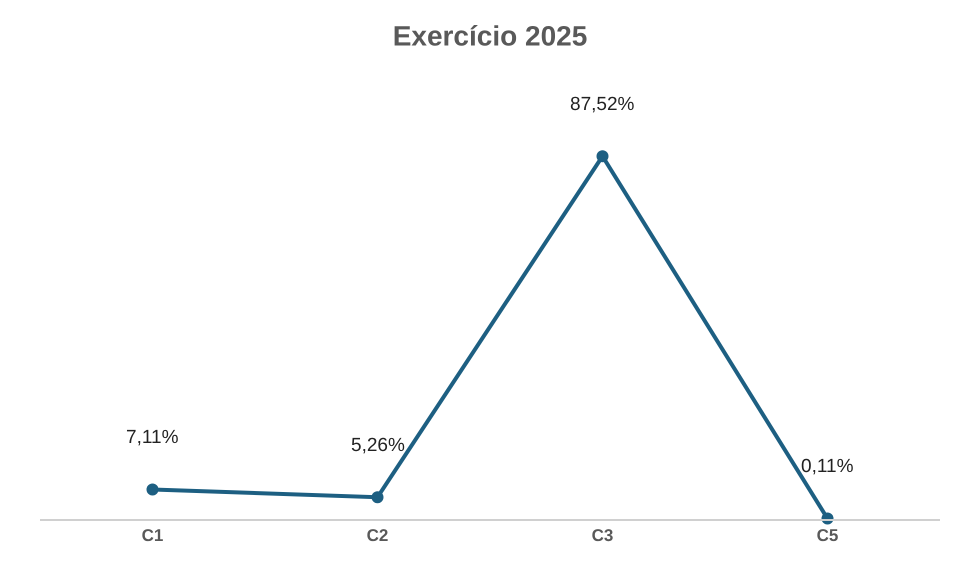  What do you see at coordinates (827, 536) in the screenshot?
I see `x-tick-label: C5` at bounding box center [827, 536].